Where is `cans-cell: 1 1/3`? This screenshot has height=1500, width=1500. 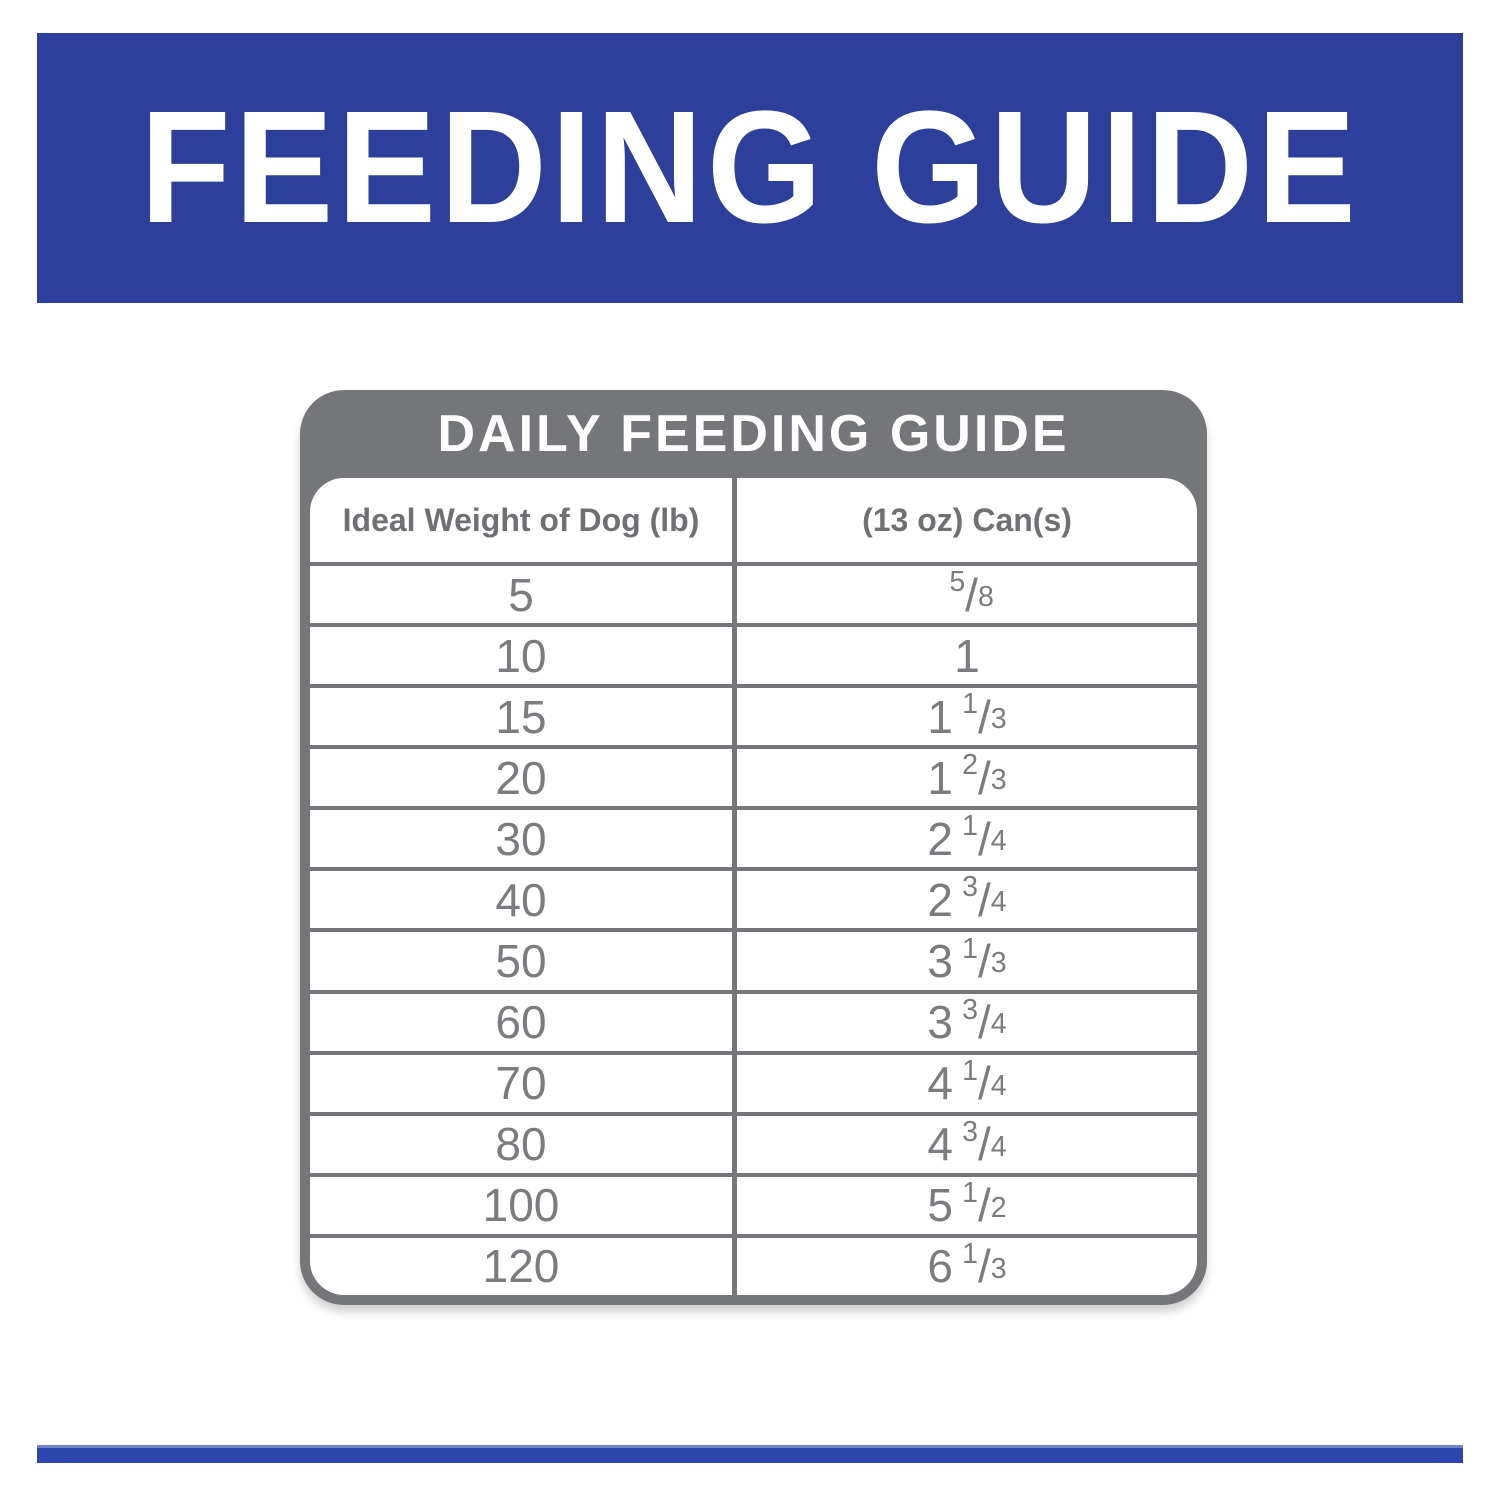
cans-cell: 1 1/3 is located at coordinates (967, 716).